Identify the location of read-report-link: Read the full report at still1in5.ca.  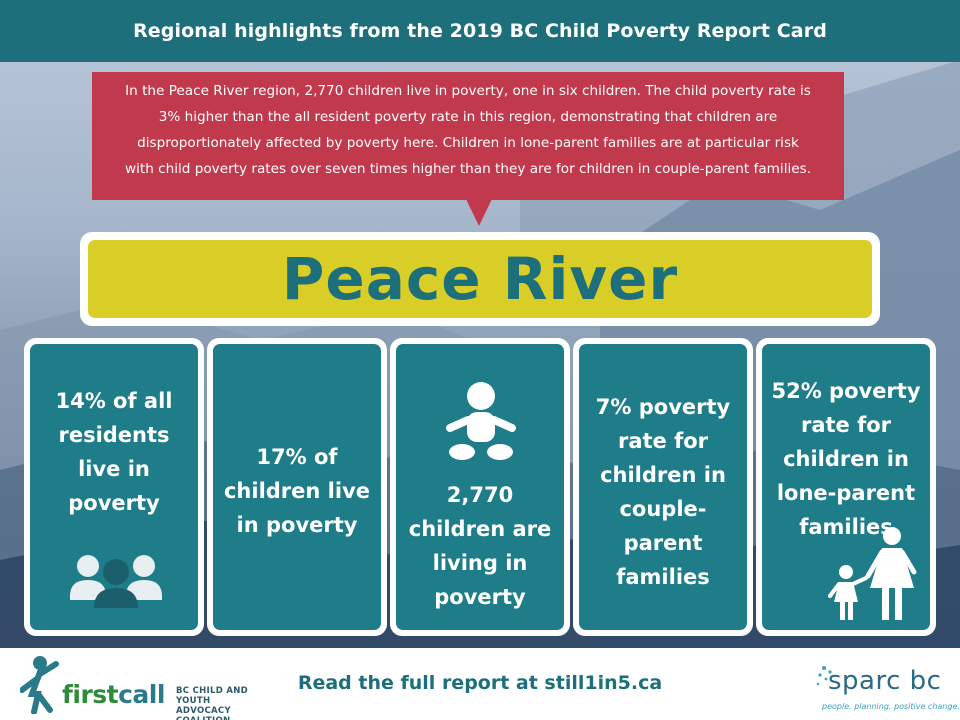
(480, 683).